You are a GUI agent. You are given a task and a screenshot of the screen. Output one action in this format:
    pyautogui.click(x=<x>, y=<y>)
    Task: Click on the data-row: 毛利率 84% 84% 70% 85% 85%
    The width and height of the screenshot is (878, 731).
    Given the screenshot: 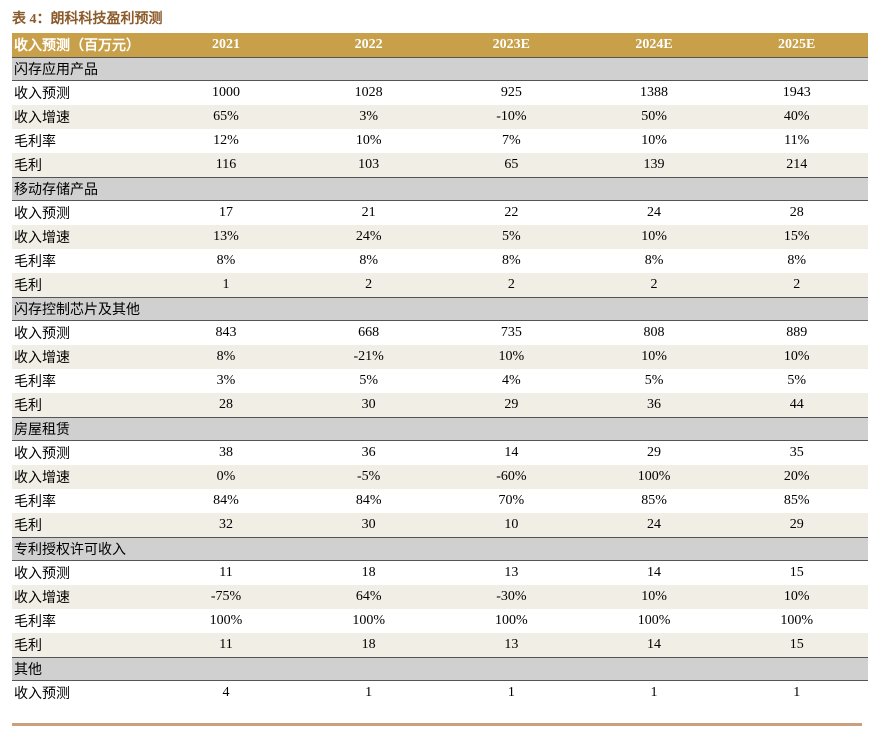 What is the action you would take?
    pyautogui.click(x=440, y=501)
    